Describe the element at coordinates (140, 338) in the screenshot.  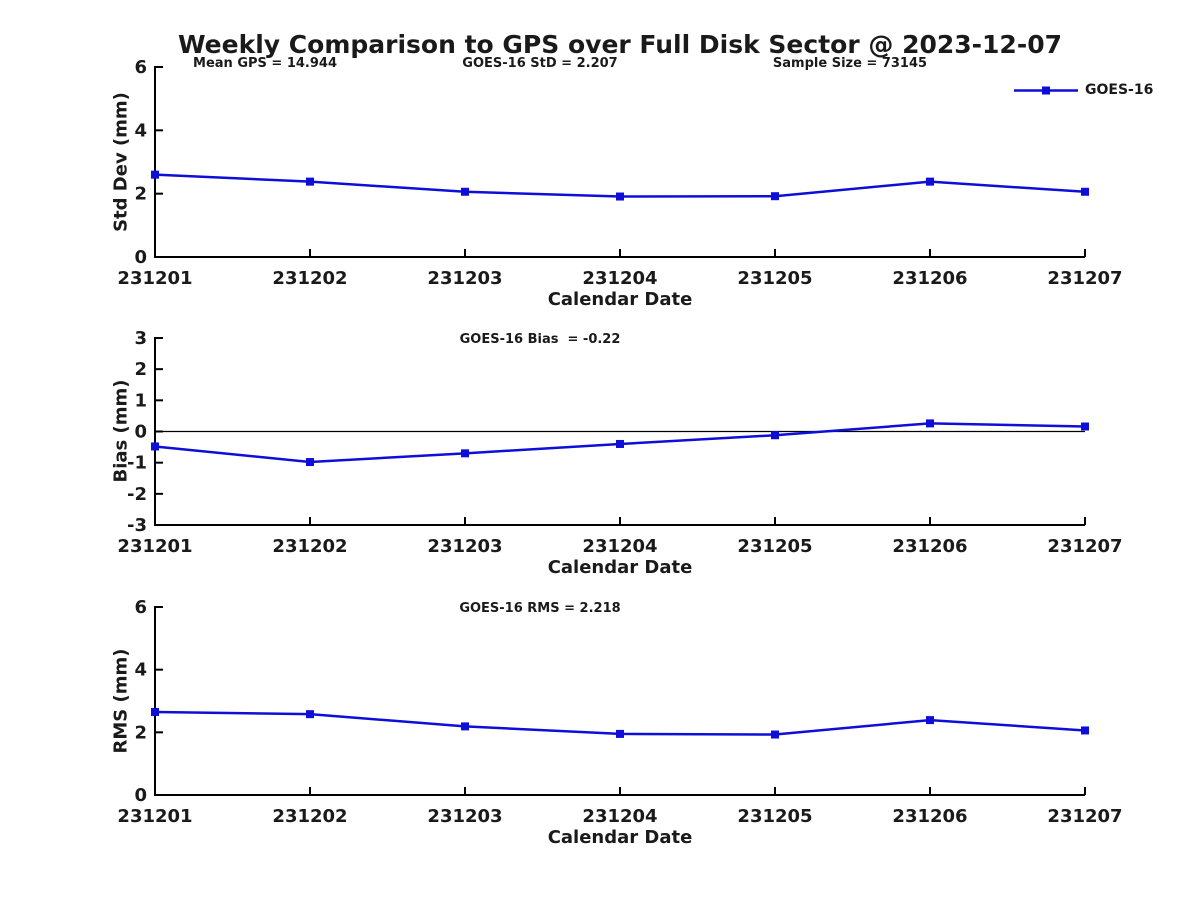
I see `y-tick-label: 3` at that location.